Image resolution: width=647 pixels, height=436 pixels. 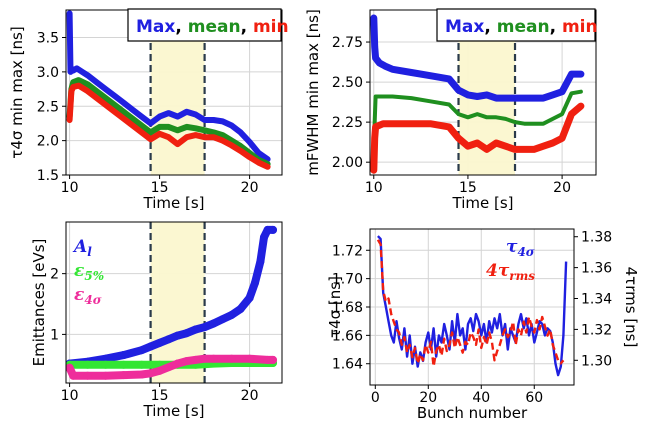 I want to click on series-line-4τrms, so click(x=470, y=303).